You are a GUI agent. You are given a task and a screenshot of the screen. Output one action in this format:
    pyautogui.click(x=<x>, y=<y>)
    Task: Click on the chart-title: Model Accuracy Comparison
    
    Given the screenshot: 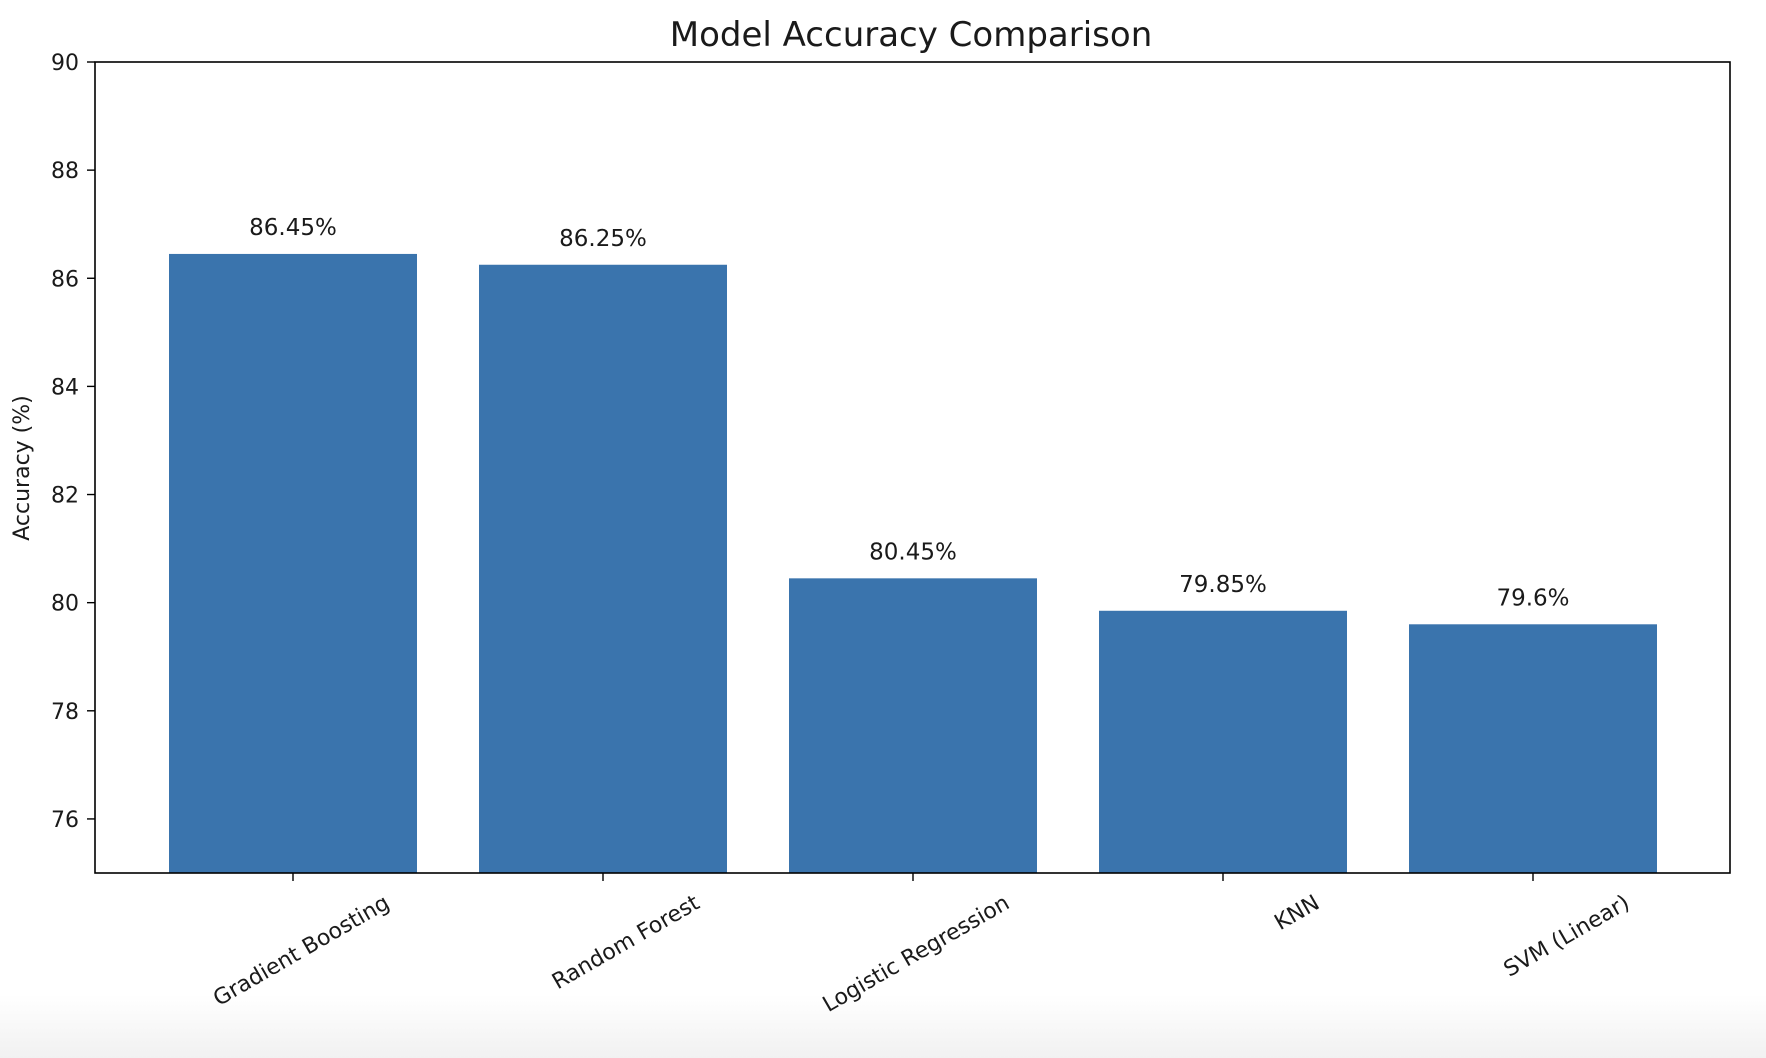 What is the action you would take?
    pyautogui.click(x=911, y=35)
    